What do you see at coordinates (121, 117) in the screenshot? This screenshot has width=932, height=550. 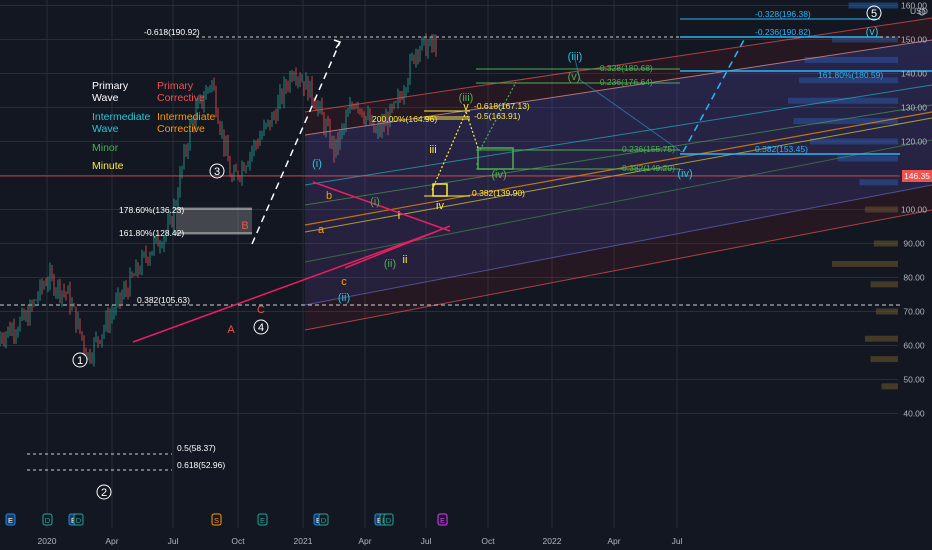 I see `legend-intermediate-wave-1: Intermediate` at bounding box center [121, 117].